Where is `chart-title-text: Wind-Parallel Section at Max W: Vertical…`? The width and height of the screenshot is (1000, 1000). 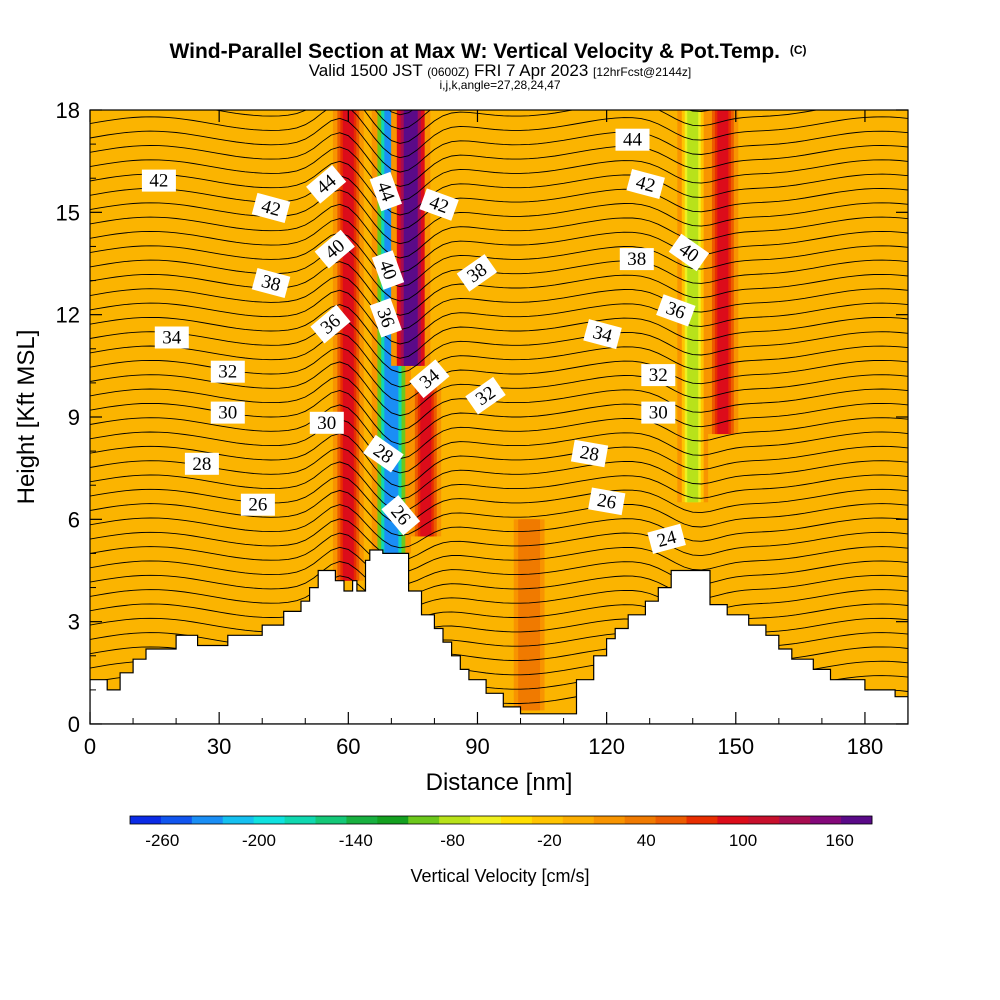 chart-title-text: Wind-Parallel Section at Max W: Vertical… is located at coordinates (474, 51).